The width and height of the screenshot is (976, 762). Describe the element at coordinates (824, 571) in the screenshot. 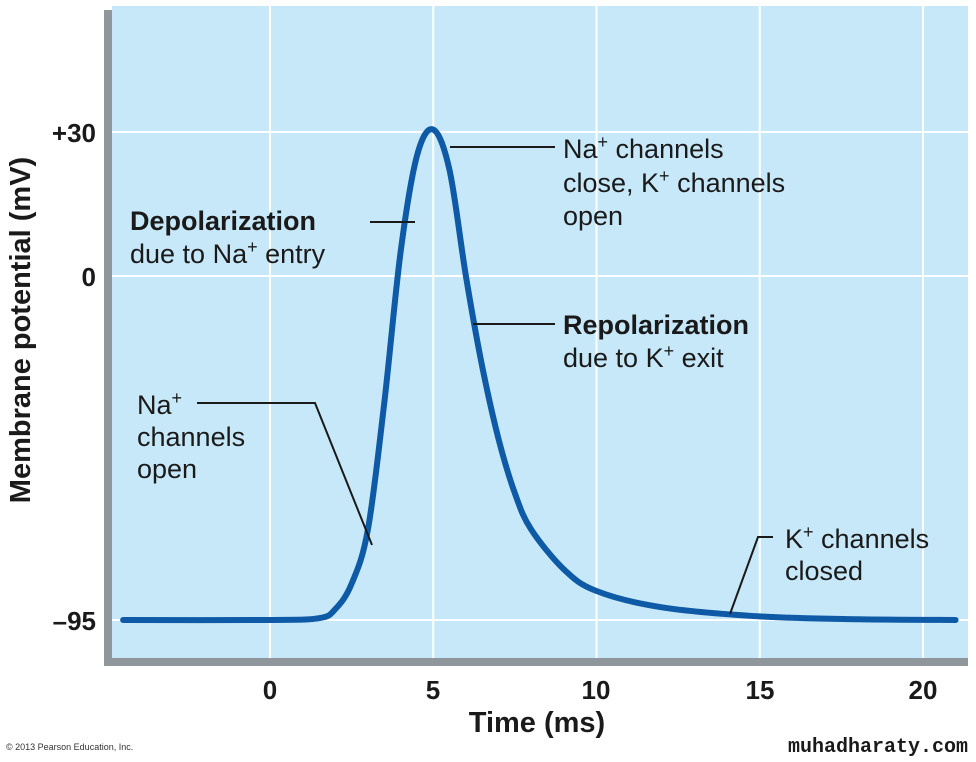

I see `annotation-k-closed-line2: closed` at that location.